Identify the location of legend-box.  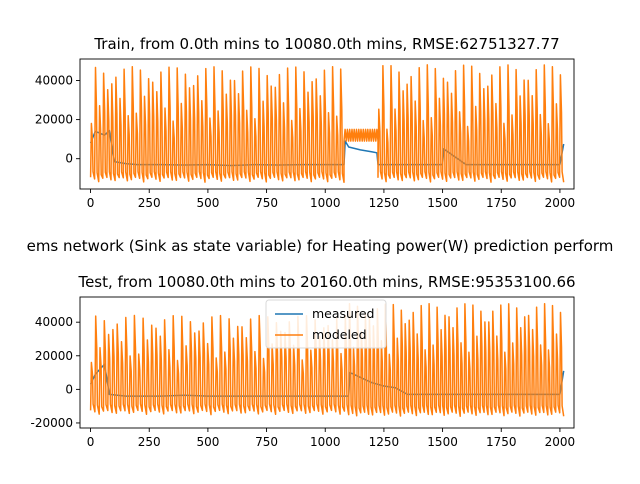
(326, 324).